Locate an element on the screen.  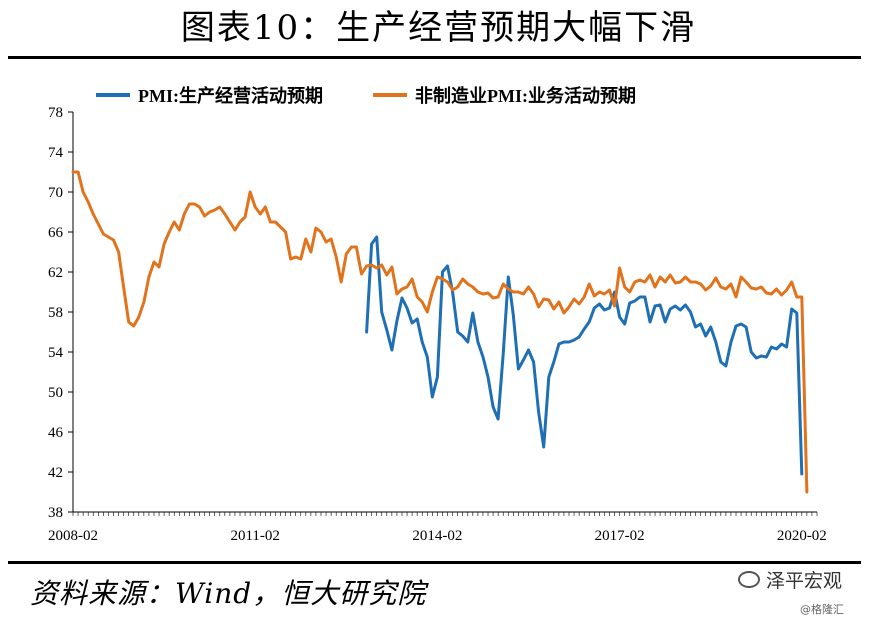
y-tick-label: 62 is located at coordinates (55, 273).